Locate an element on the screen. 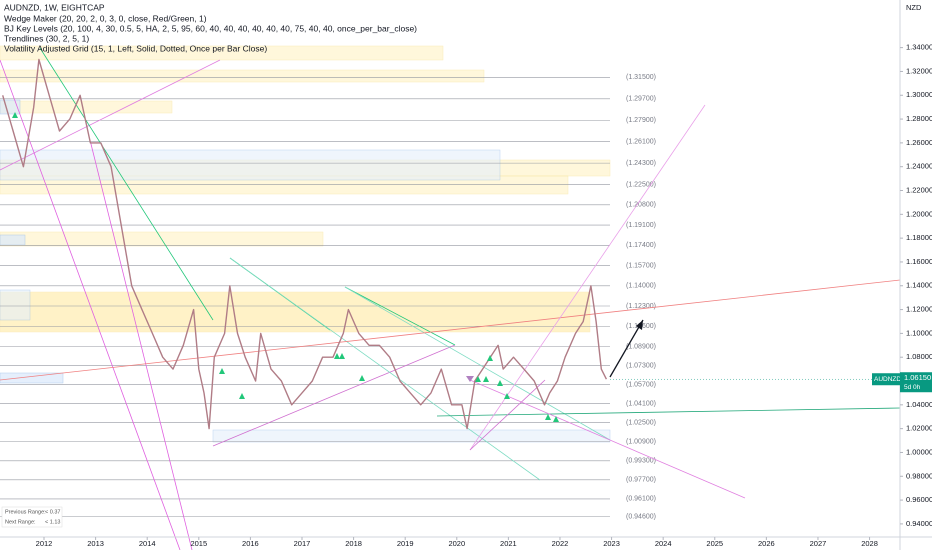 This screenshot has height=550, width=932. x-tick-label: 2025 is located at coordinates (714, 543).